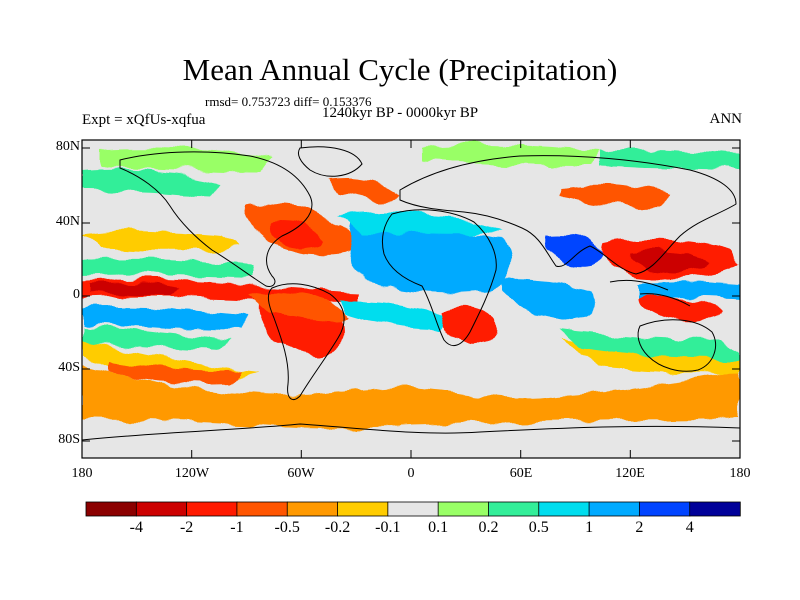 The width and height of the screenshot is (800, 600). What do you see at coordinates (411, 432) in the screenshot?
I see `coast-antarctica` at bounding box center [411, 432].